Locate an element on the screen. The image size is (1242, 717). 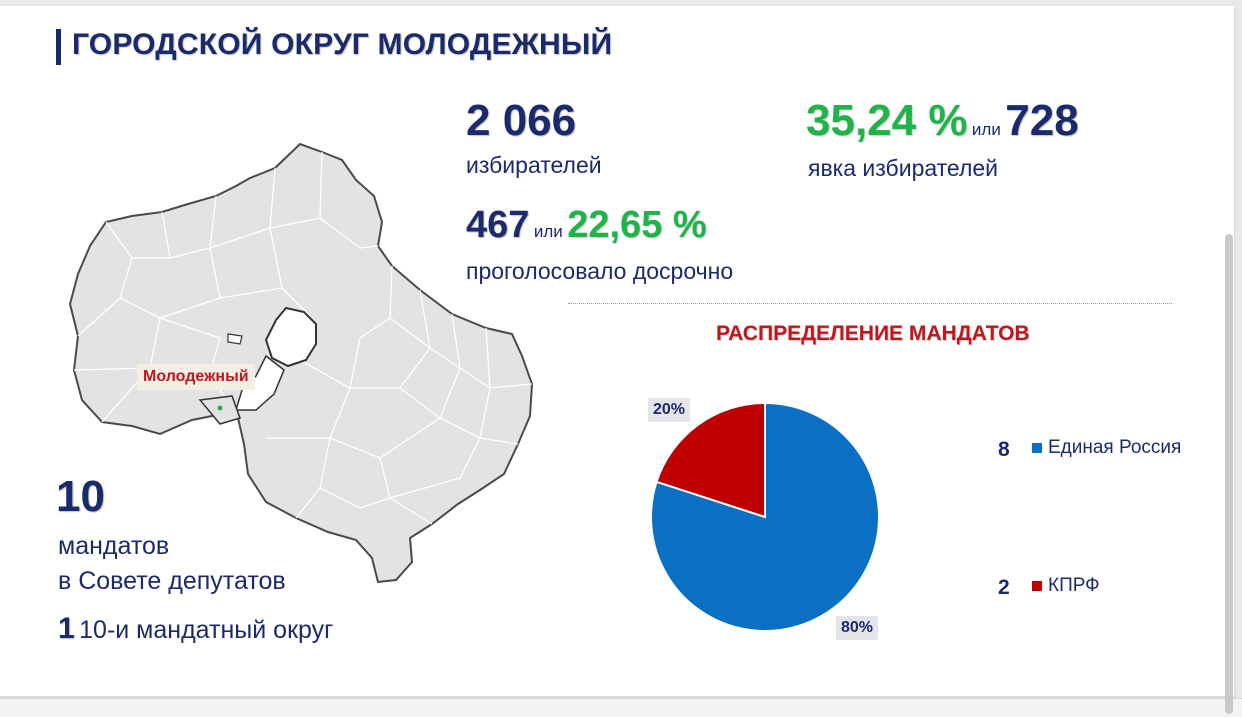
pie-slice-er is located at coordinates (765, 516).